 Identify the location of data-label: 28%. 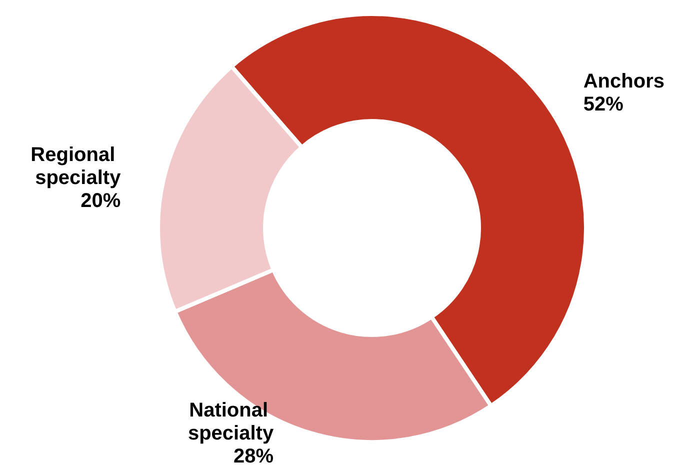
(254, 457).